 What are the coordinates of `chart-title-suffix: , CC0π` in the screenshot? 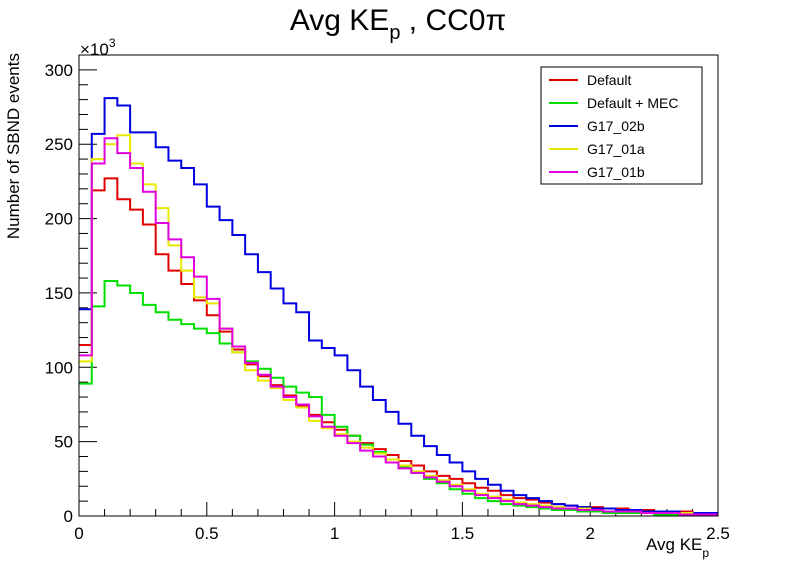 It's located at (453, 20).